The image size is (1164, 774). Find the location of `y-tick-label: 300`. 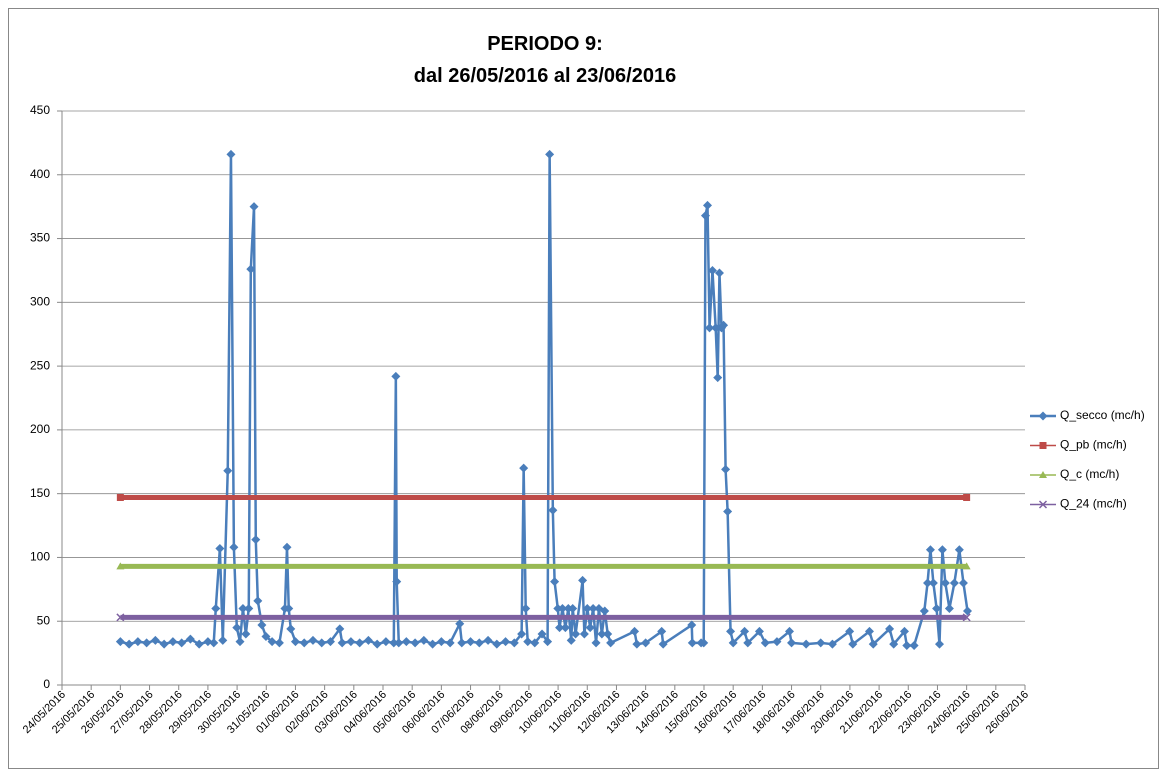

y-tick-label: 300 is located at coordinates (40, 302).